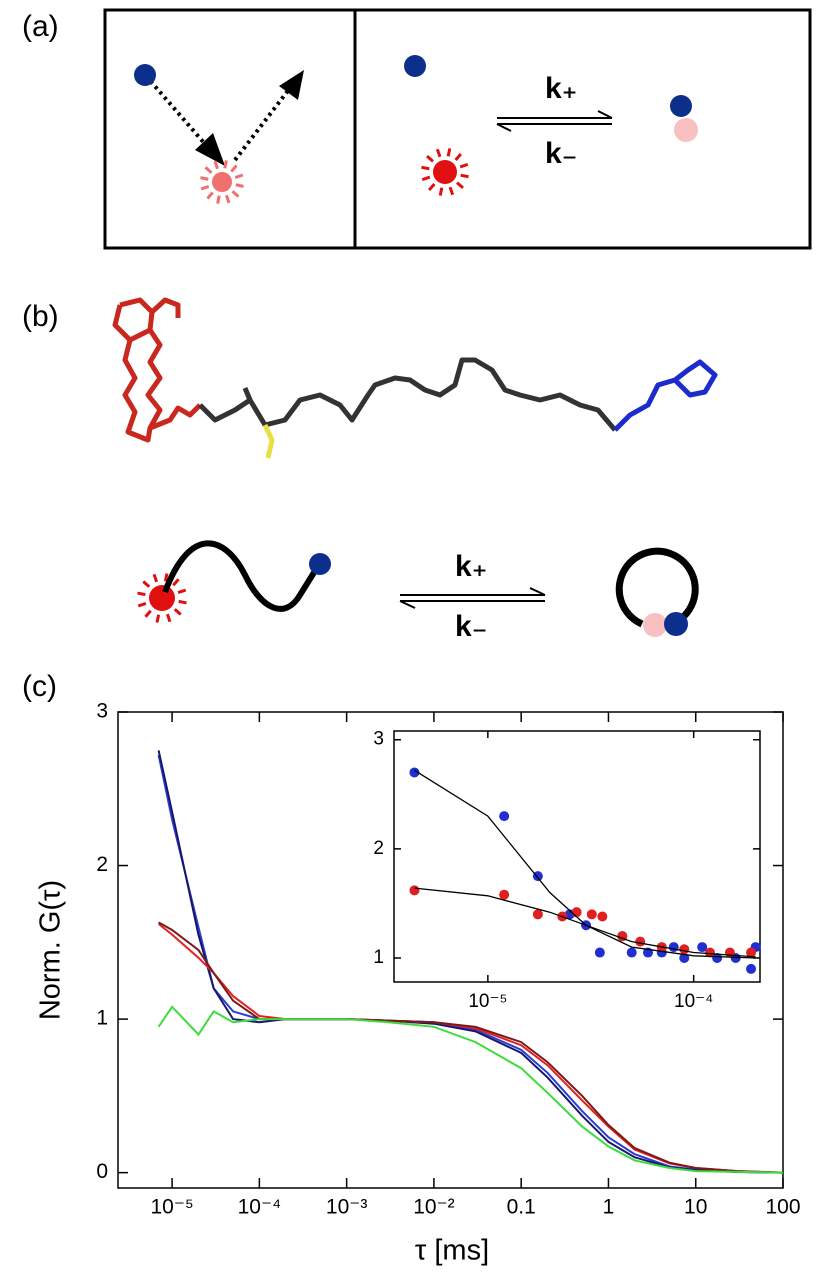  Describe the element at coordinates (210, 149) in the screenshot. I see `arrow-head` at that location.